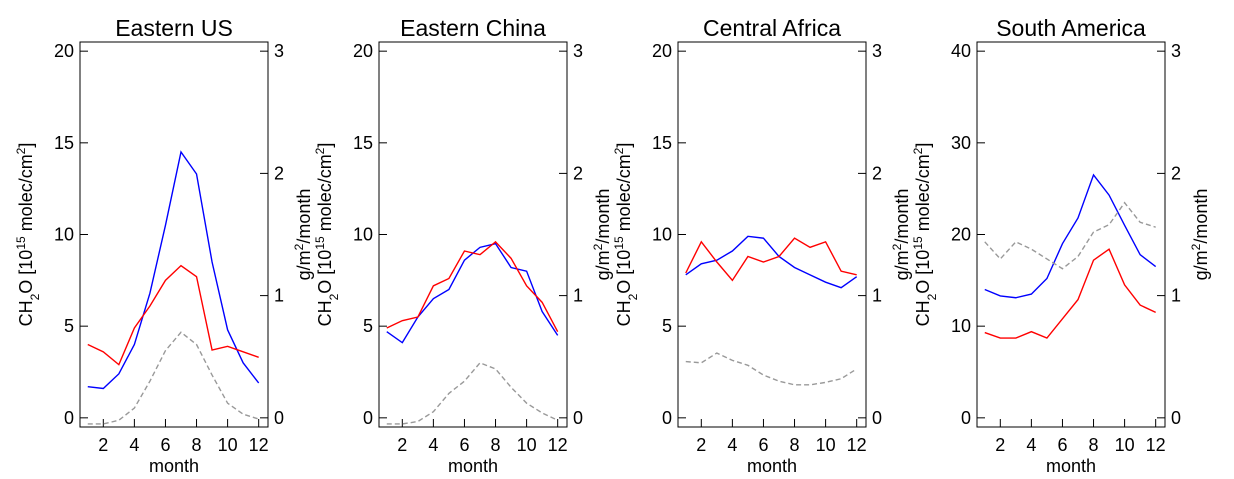 This screenshot has height=479, width=1234. I want to click on y-tick-label: 10, so click(363, 235).